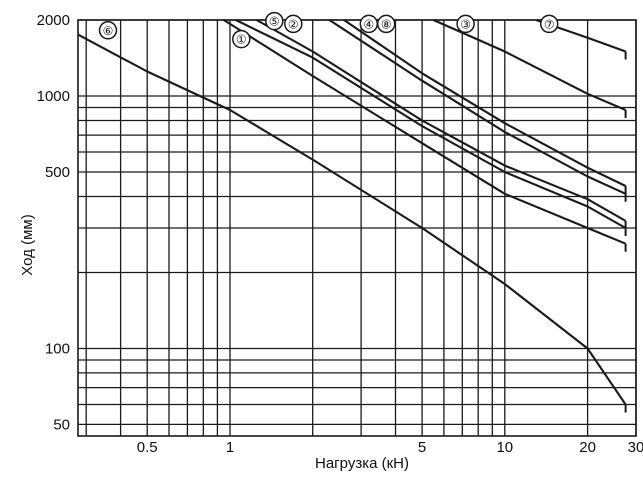 This screenshot has width=643, height=479. Describe the element at coordinates (422, 447) in the screenshot. I see `x-tick-label: 5` at that location.